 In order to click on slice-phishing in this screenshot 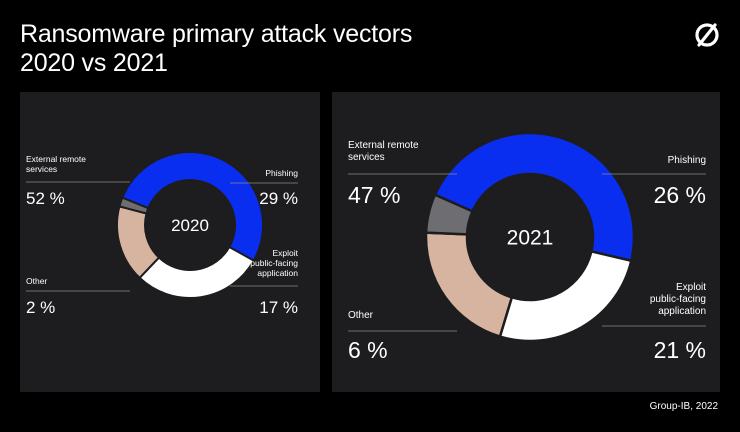, I will do `click(565, 296)`.